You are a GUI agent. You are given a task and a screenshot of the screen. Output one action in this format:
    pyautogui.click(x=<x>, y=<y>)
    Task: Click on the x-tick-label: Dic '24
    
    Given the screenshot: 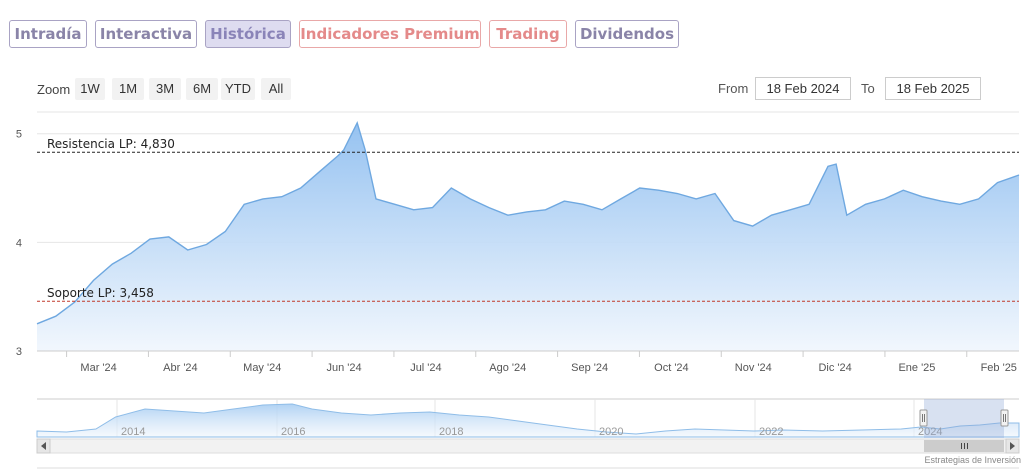 What is the action you would take?
    pyautogui.click(x=834, y=368)
    